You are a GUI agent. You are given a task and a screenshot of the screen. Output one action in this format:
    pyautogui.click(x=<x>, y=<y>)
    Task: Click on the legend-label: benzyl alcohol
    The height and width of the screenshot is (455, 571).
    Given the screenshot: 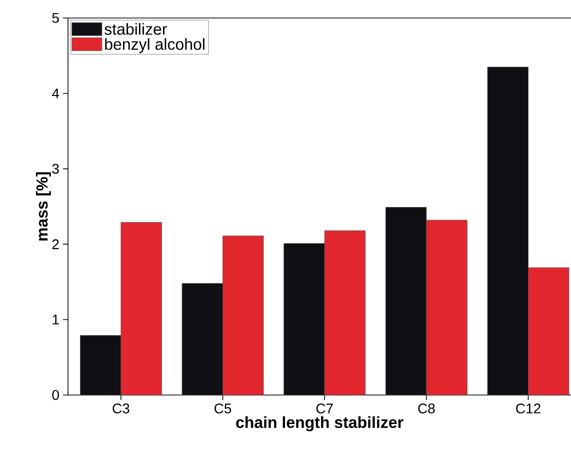 What is the action you would take?
    pyautogui.click(x=154, y=46)
    